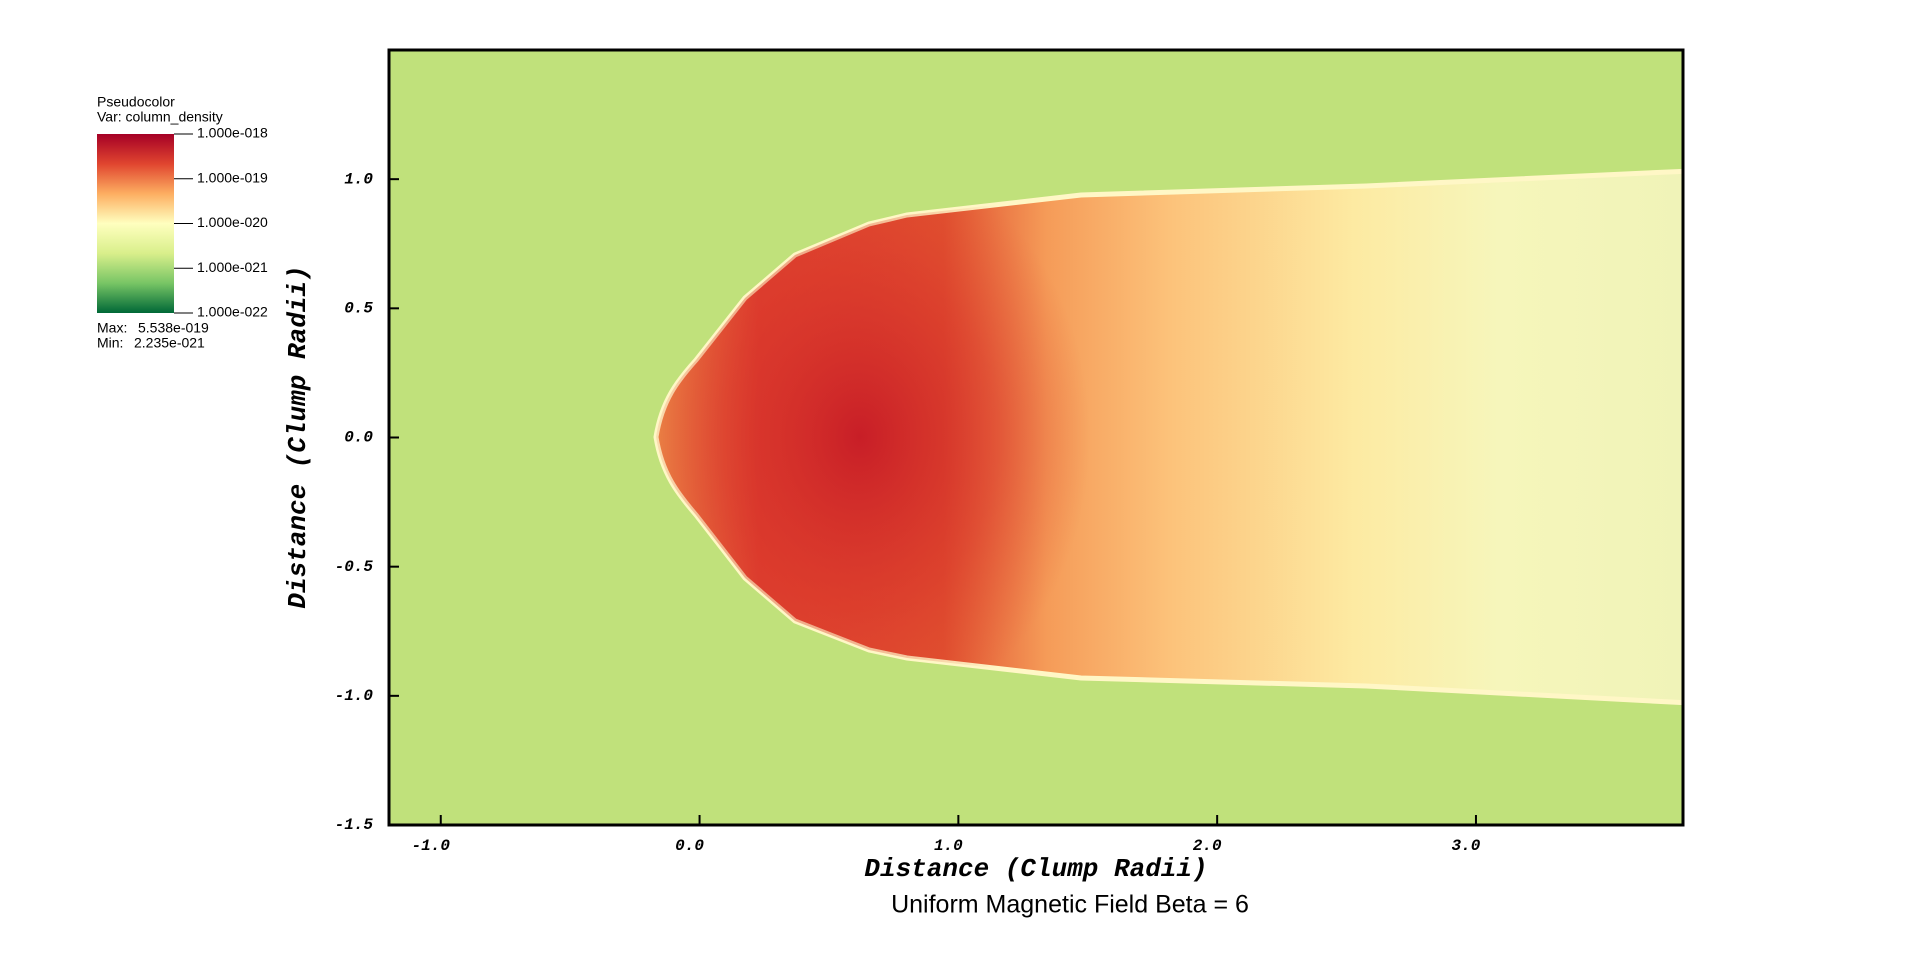  What do you see at coordinates (136, 102) in the screenshot?
I see `legend-title: Pseudocolor` at bounding box center [136, 102].